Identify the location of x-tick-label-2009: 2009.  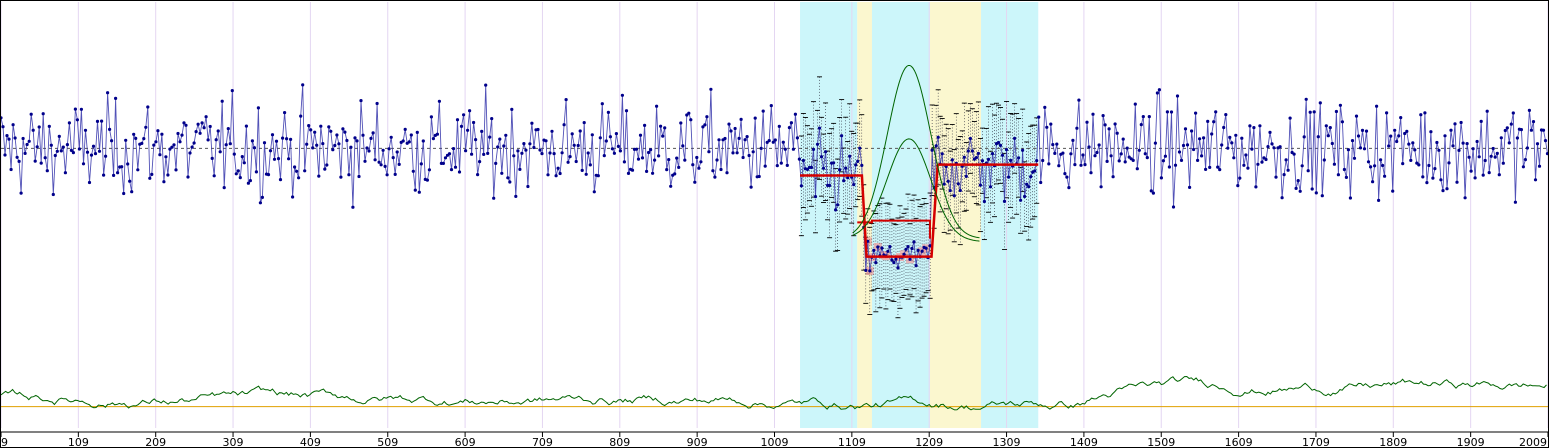
(1533, 442).